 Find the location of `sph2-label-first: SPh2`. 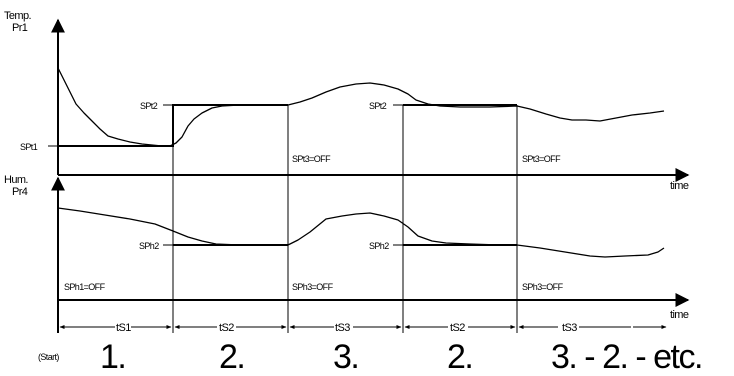

sph2-label-first: SPh2 is located at coordinates (149, 246).